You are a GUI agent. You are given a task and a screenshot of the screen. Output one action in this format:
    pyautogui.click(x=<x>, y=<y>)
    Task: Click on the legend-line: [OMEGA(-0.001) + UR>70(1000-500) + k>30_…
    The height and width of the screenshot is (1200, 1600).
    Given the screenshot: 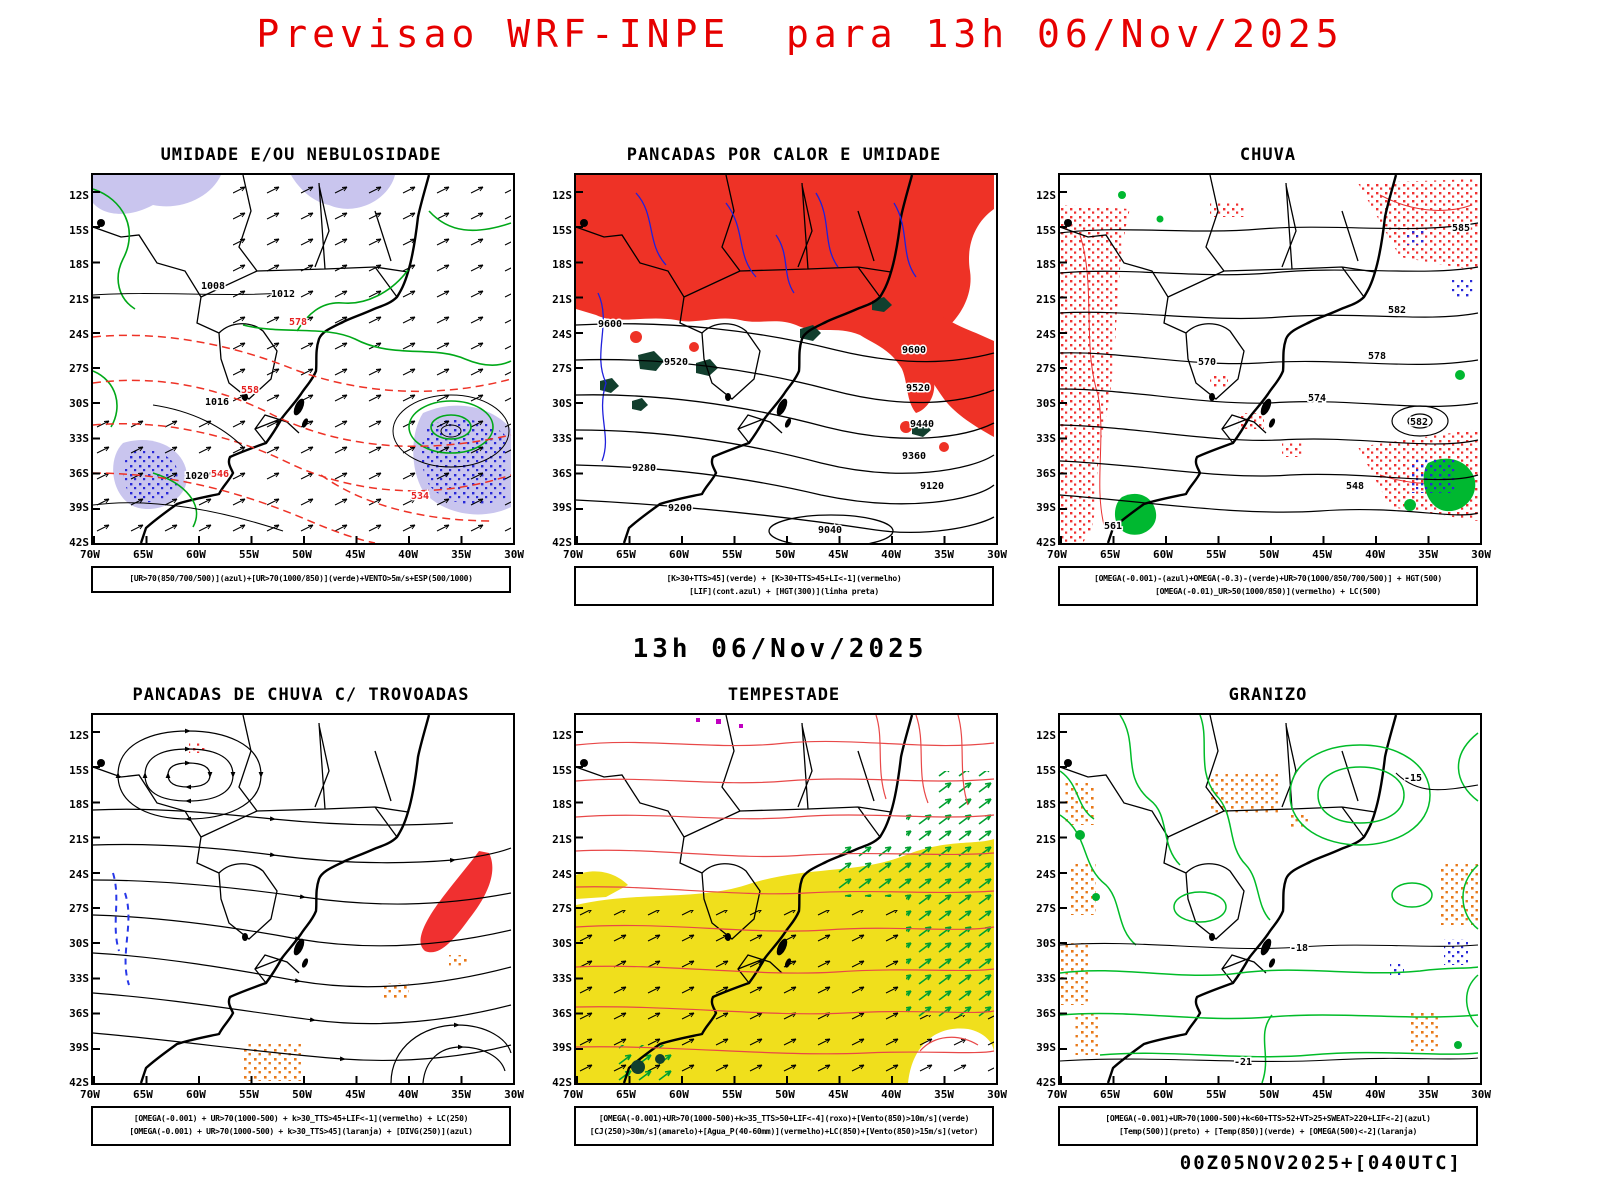 What is the action you would take?
    pyautogui.click(x=301, y=1131)
    